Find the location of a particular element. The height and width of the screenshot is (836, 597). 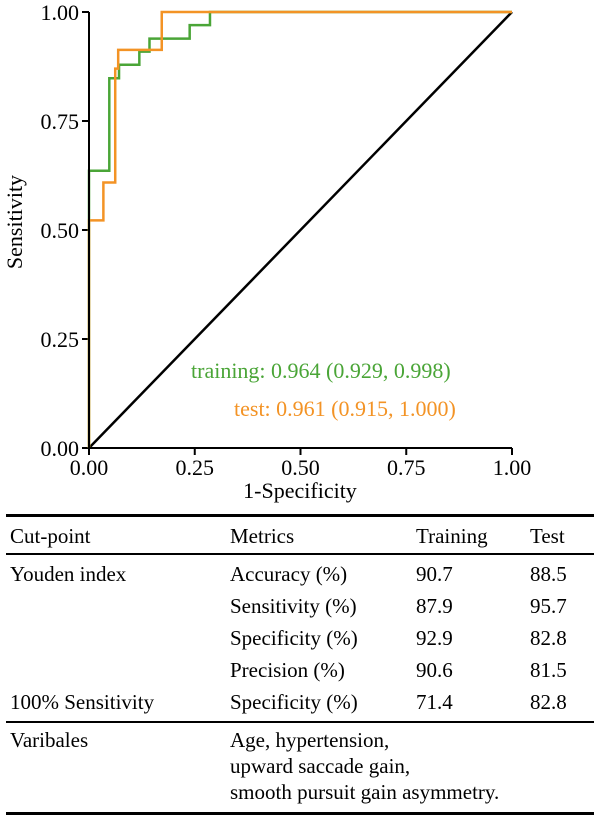

cell-training: 71.4 is located at coordinates (434, 702).